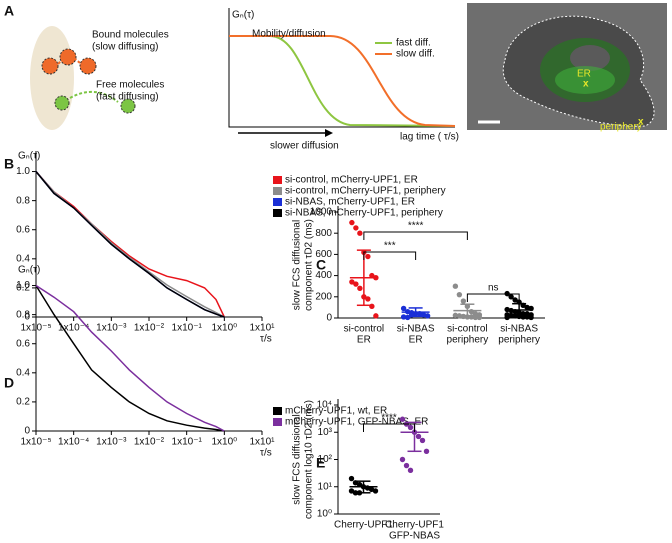 The width and height of the screenshot is (672, 543). What do you see at coordinates (125, 47) in the screenshot?
I see `bound-label: (slow diffusing)` at bounding box center [125, 47].